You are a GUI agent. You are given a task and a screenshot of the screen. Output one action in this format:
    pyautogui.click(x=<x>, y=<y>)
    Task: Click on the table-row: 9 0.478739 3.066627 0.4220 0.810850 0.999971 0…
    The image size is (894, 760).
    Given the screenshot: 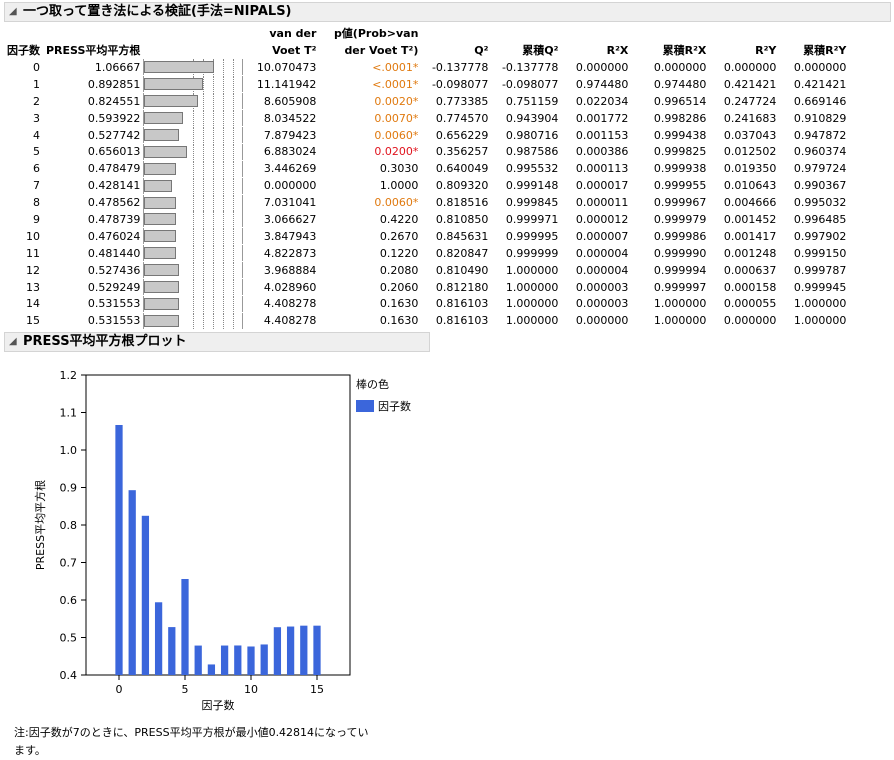 What is the action you would take?
    pyautogui.click(x=426, y=219)
    